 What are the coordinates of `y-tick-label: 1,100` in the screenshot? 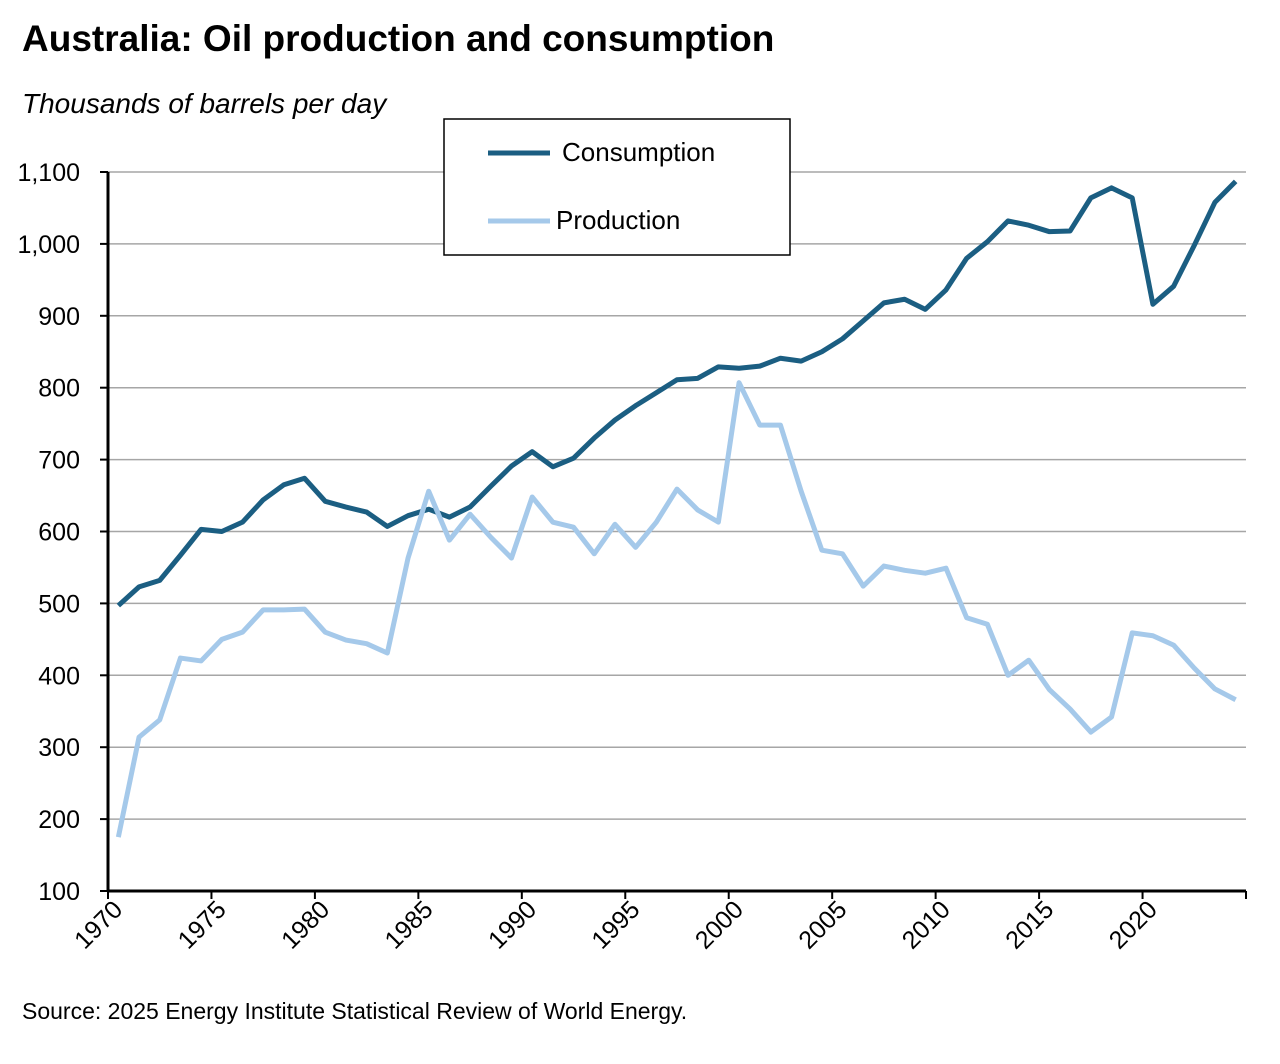 It's located at (48, 173).